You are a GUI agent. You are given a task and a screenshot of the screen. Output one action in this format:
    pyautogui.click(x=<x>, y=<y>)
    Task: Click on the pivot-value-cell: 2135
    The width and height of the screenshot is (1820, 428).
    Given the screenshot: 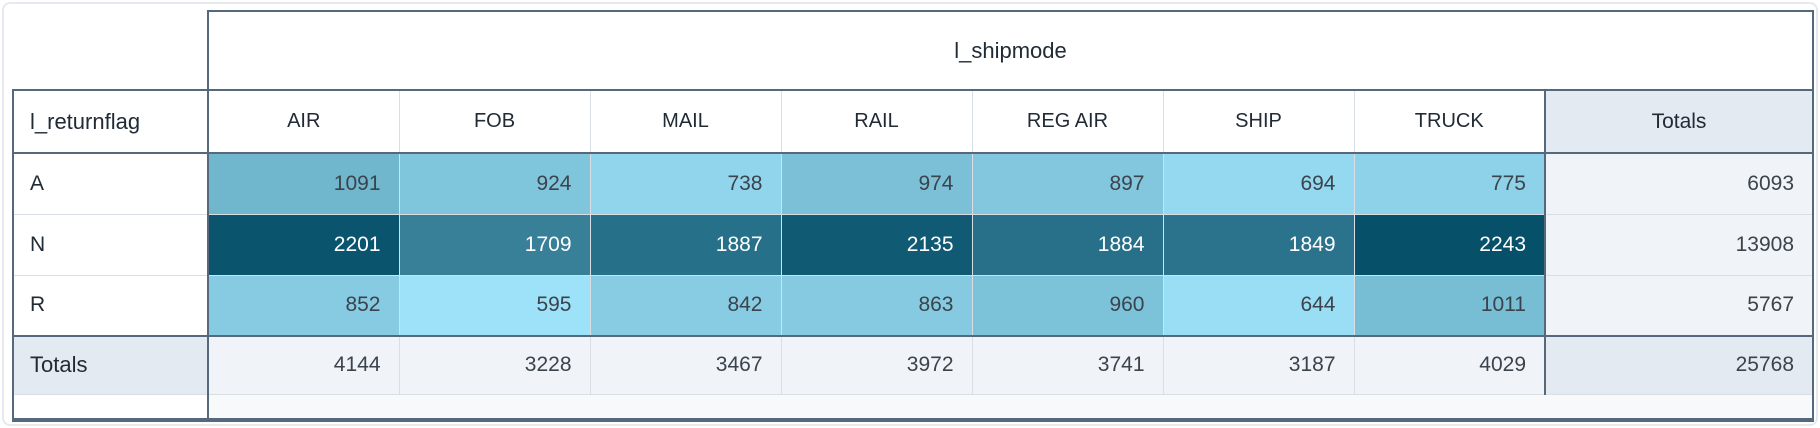 What is the action you would take?
    pyautogui.click(x=876, y=244)
    